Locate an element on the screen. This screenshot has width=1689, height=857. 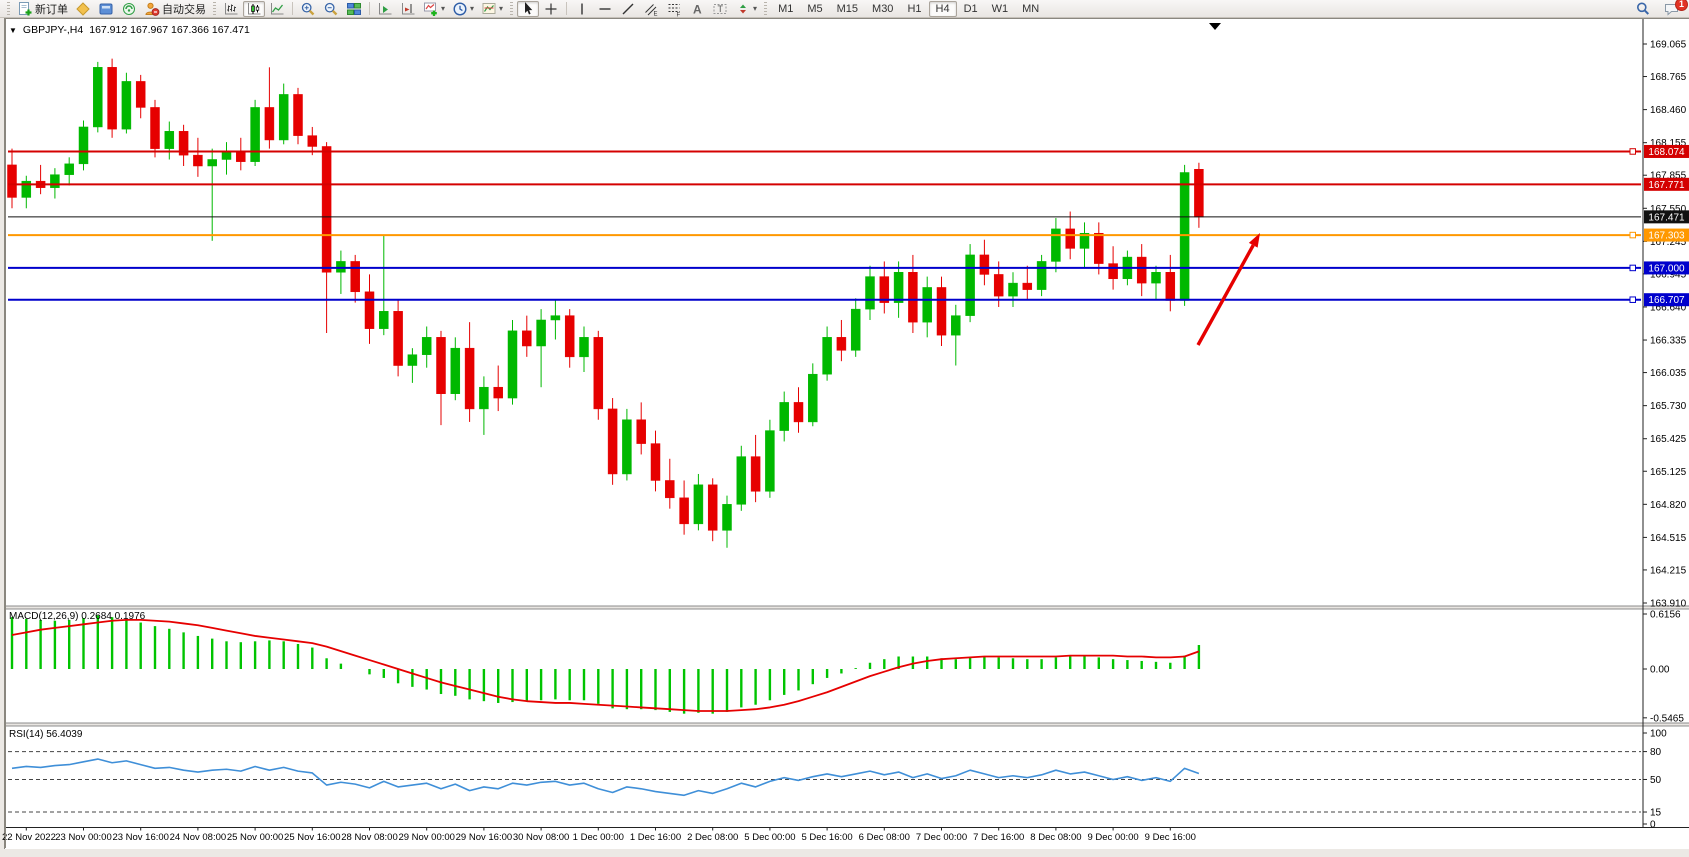
terminal-button is located at coordinates (106, 9).